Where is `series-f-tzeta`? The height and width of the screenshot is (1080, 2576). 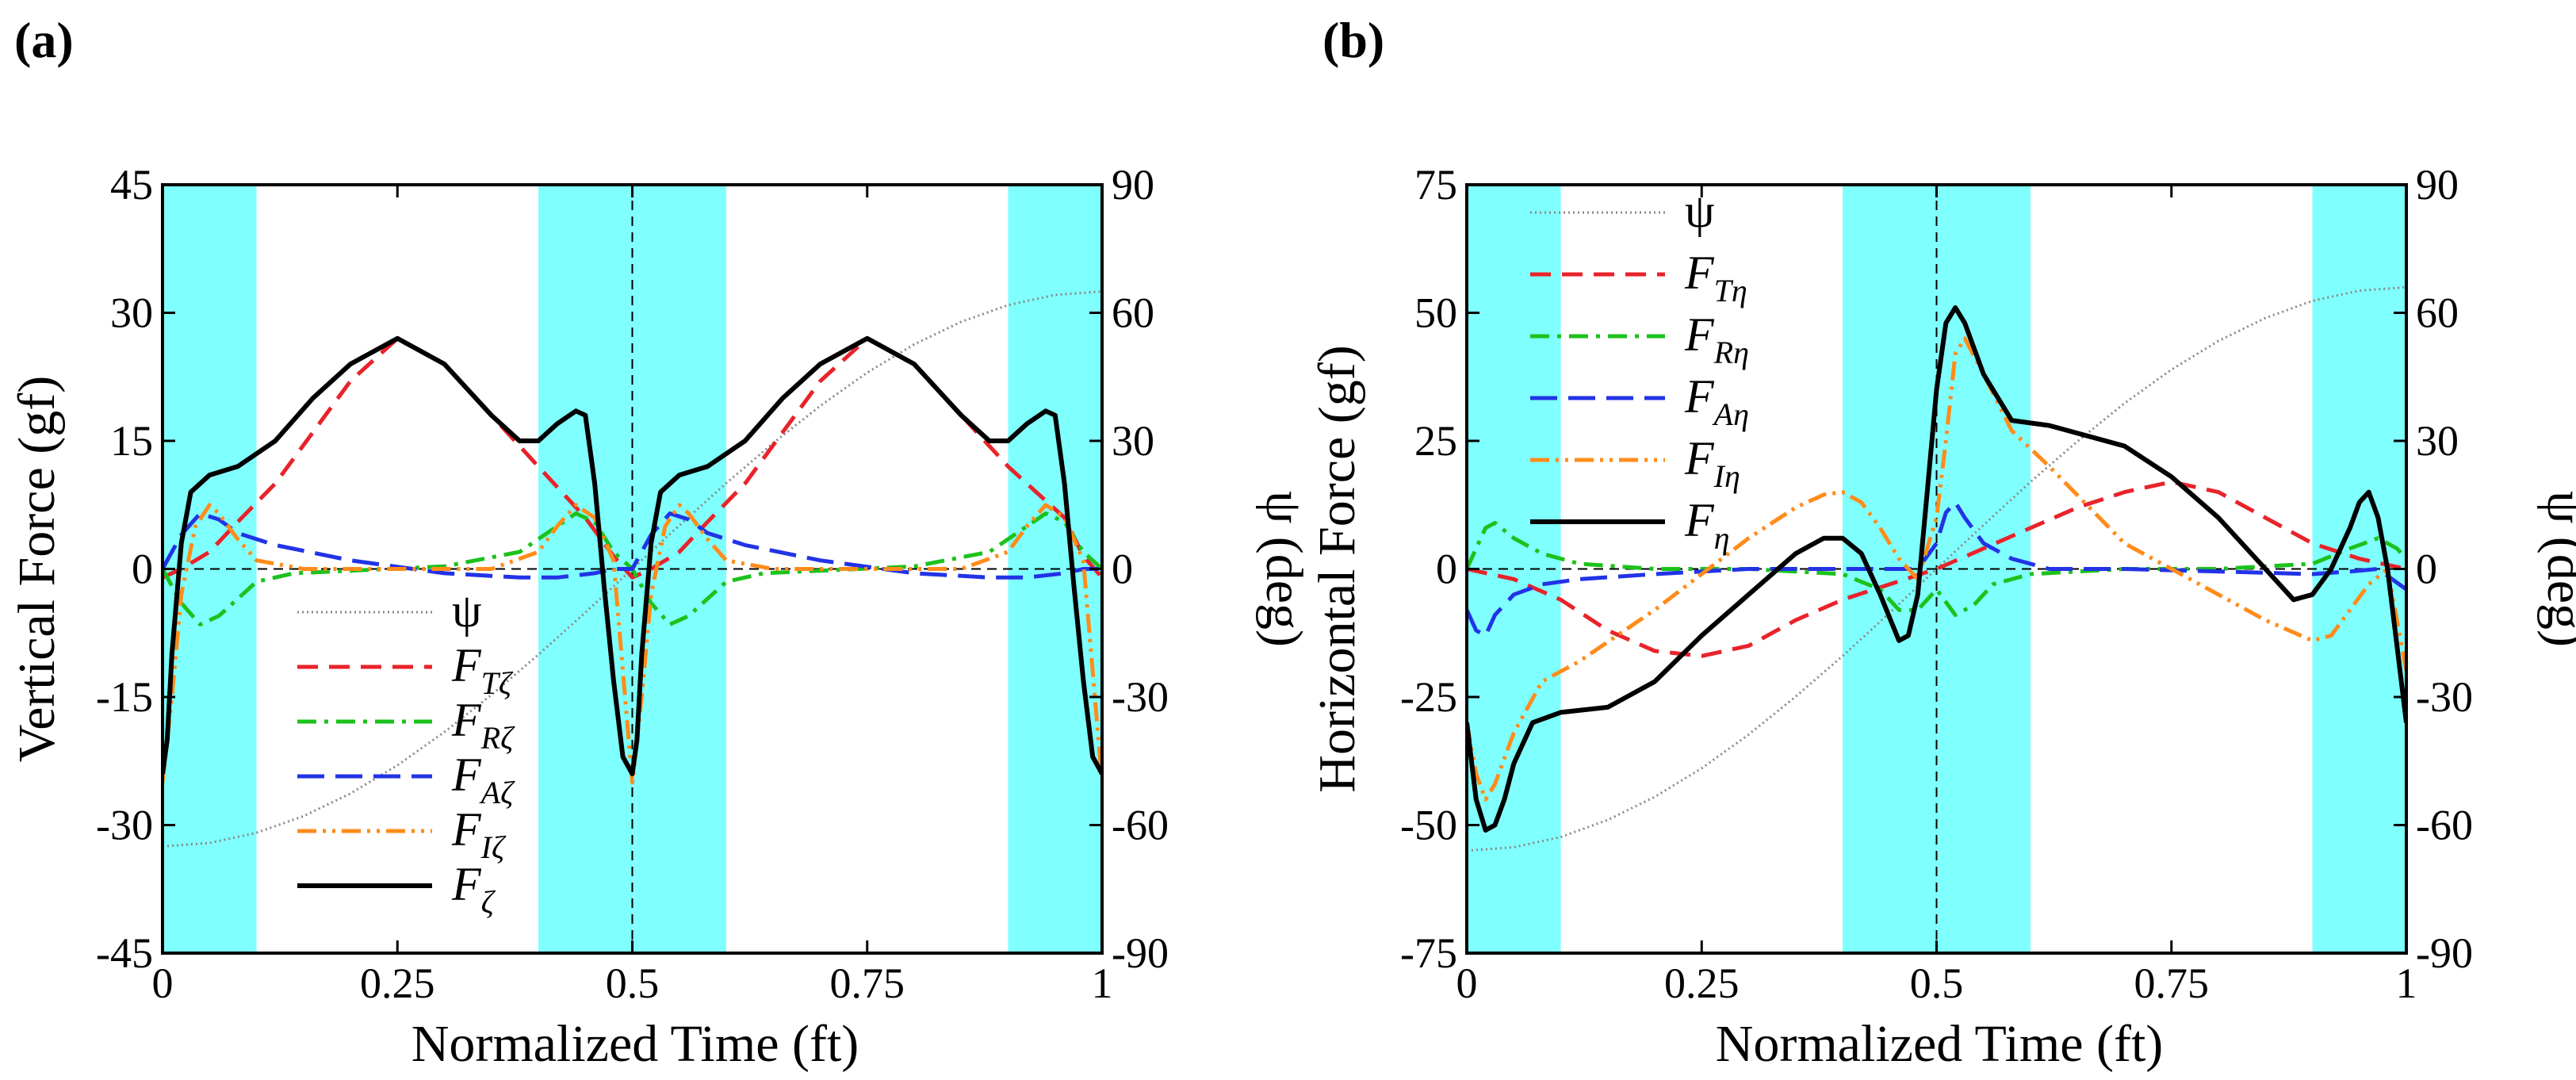 series-f-tzeta is located at coordinates (632, 458).